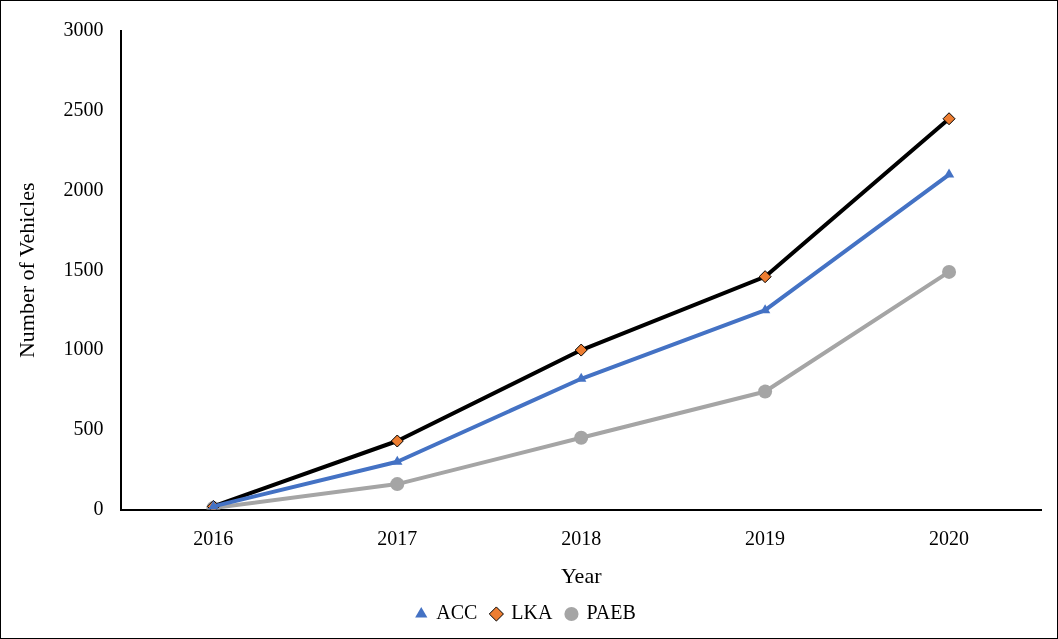 The width and height of the screenshot is (1058, 639). What do you see at coordinates (397, 537) in the screenshot?
I see `x-tick-label: 2017` at bounding box center [397, 537].